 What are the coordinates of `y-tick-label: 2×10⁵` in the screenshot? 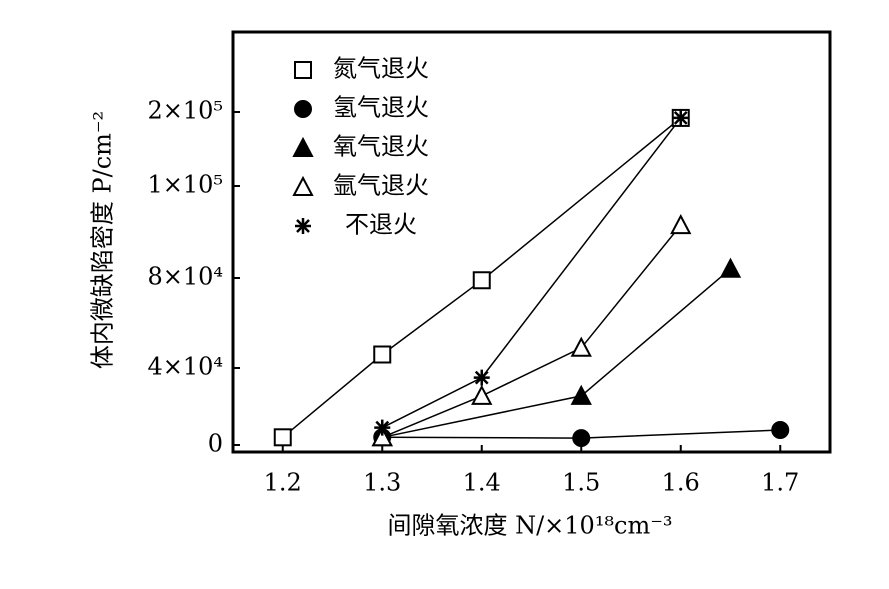 It's located at (185, 111).